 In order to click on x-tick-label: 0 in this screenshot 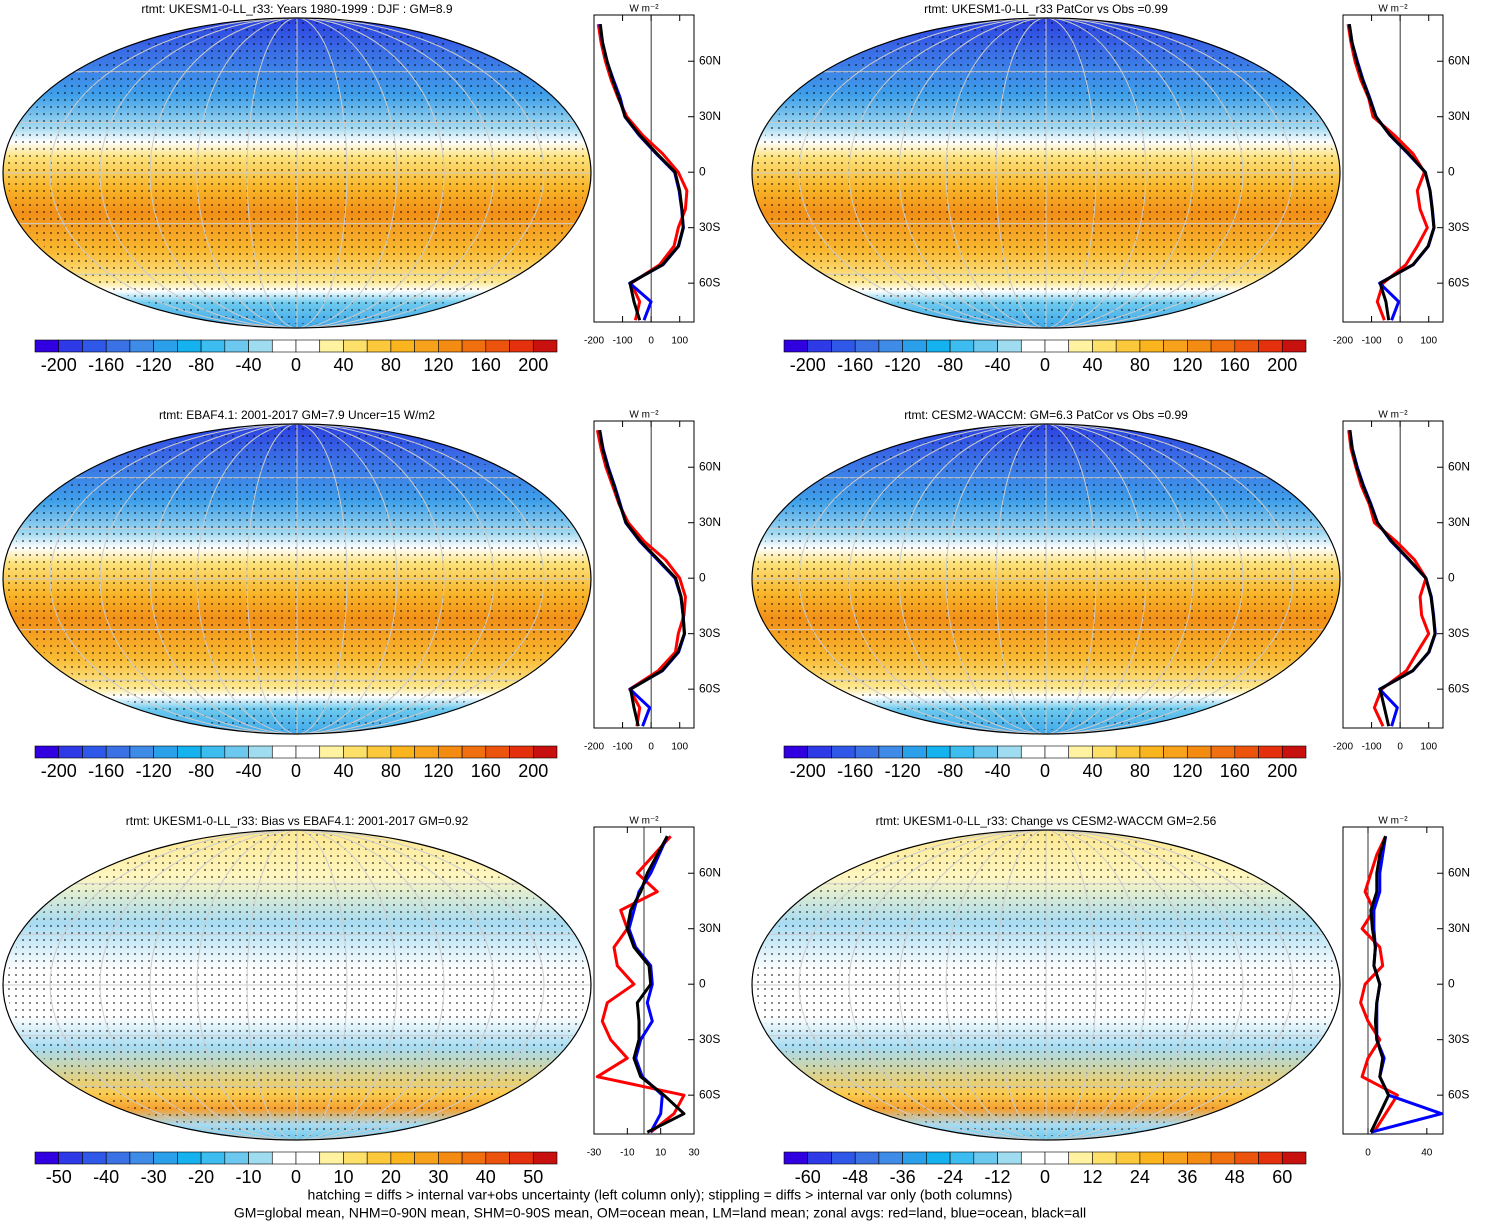, I will do `click(651, 341)`.